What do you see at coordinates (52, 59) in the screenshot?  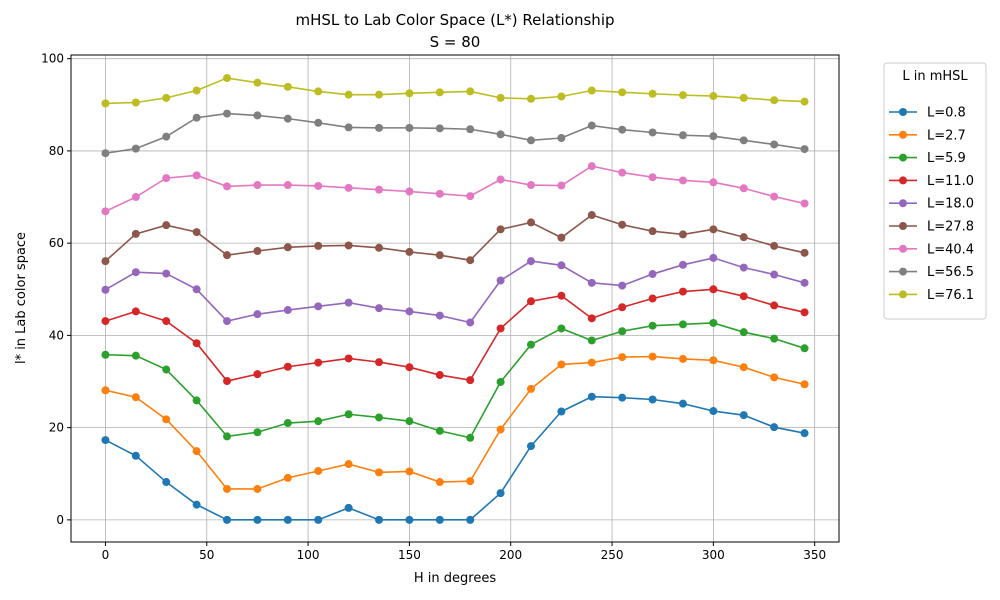 I see `y-tick-label: 100` at bounding box center [52, 59].